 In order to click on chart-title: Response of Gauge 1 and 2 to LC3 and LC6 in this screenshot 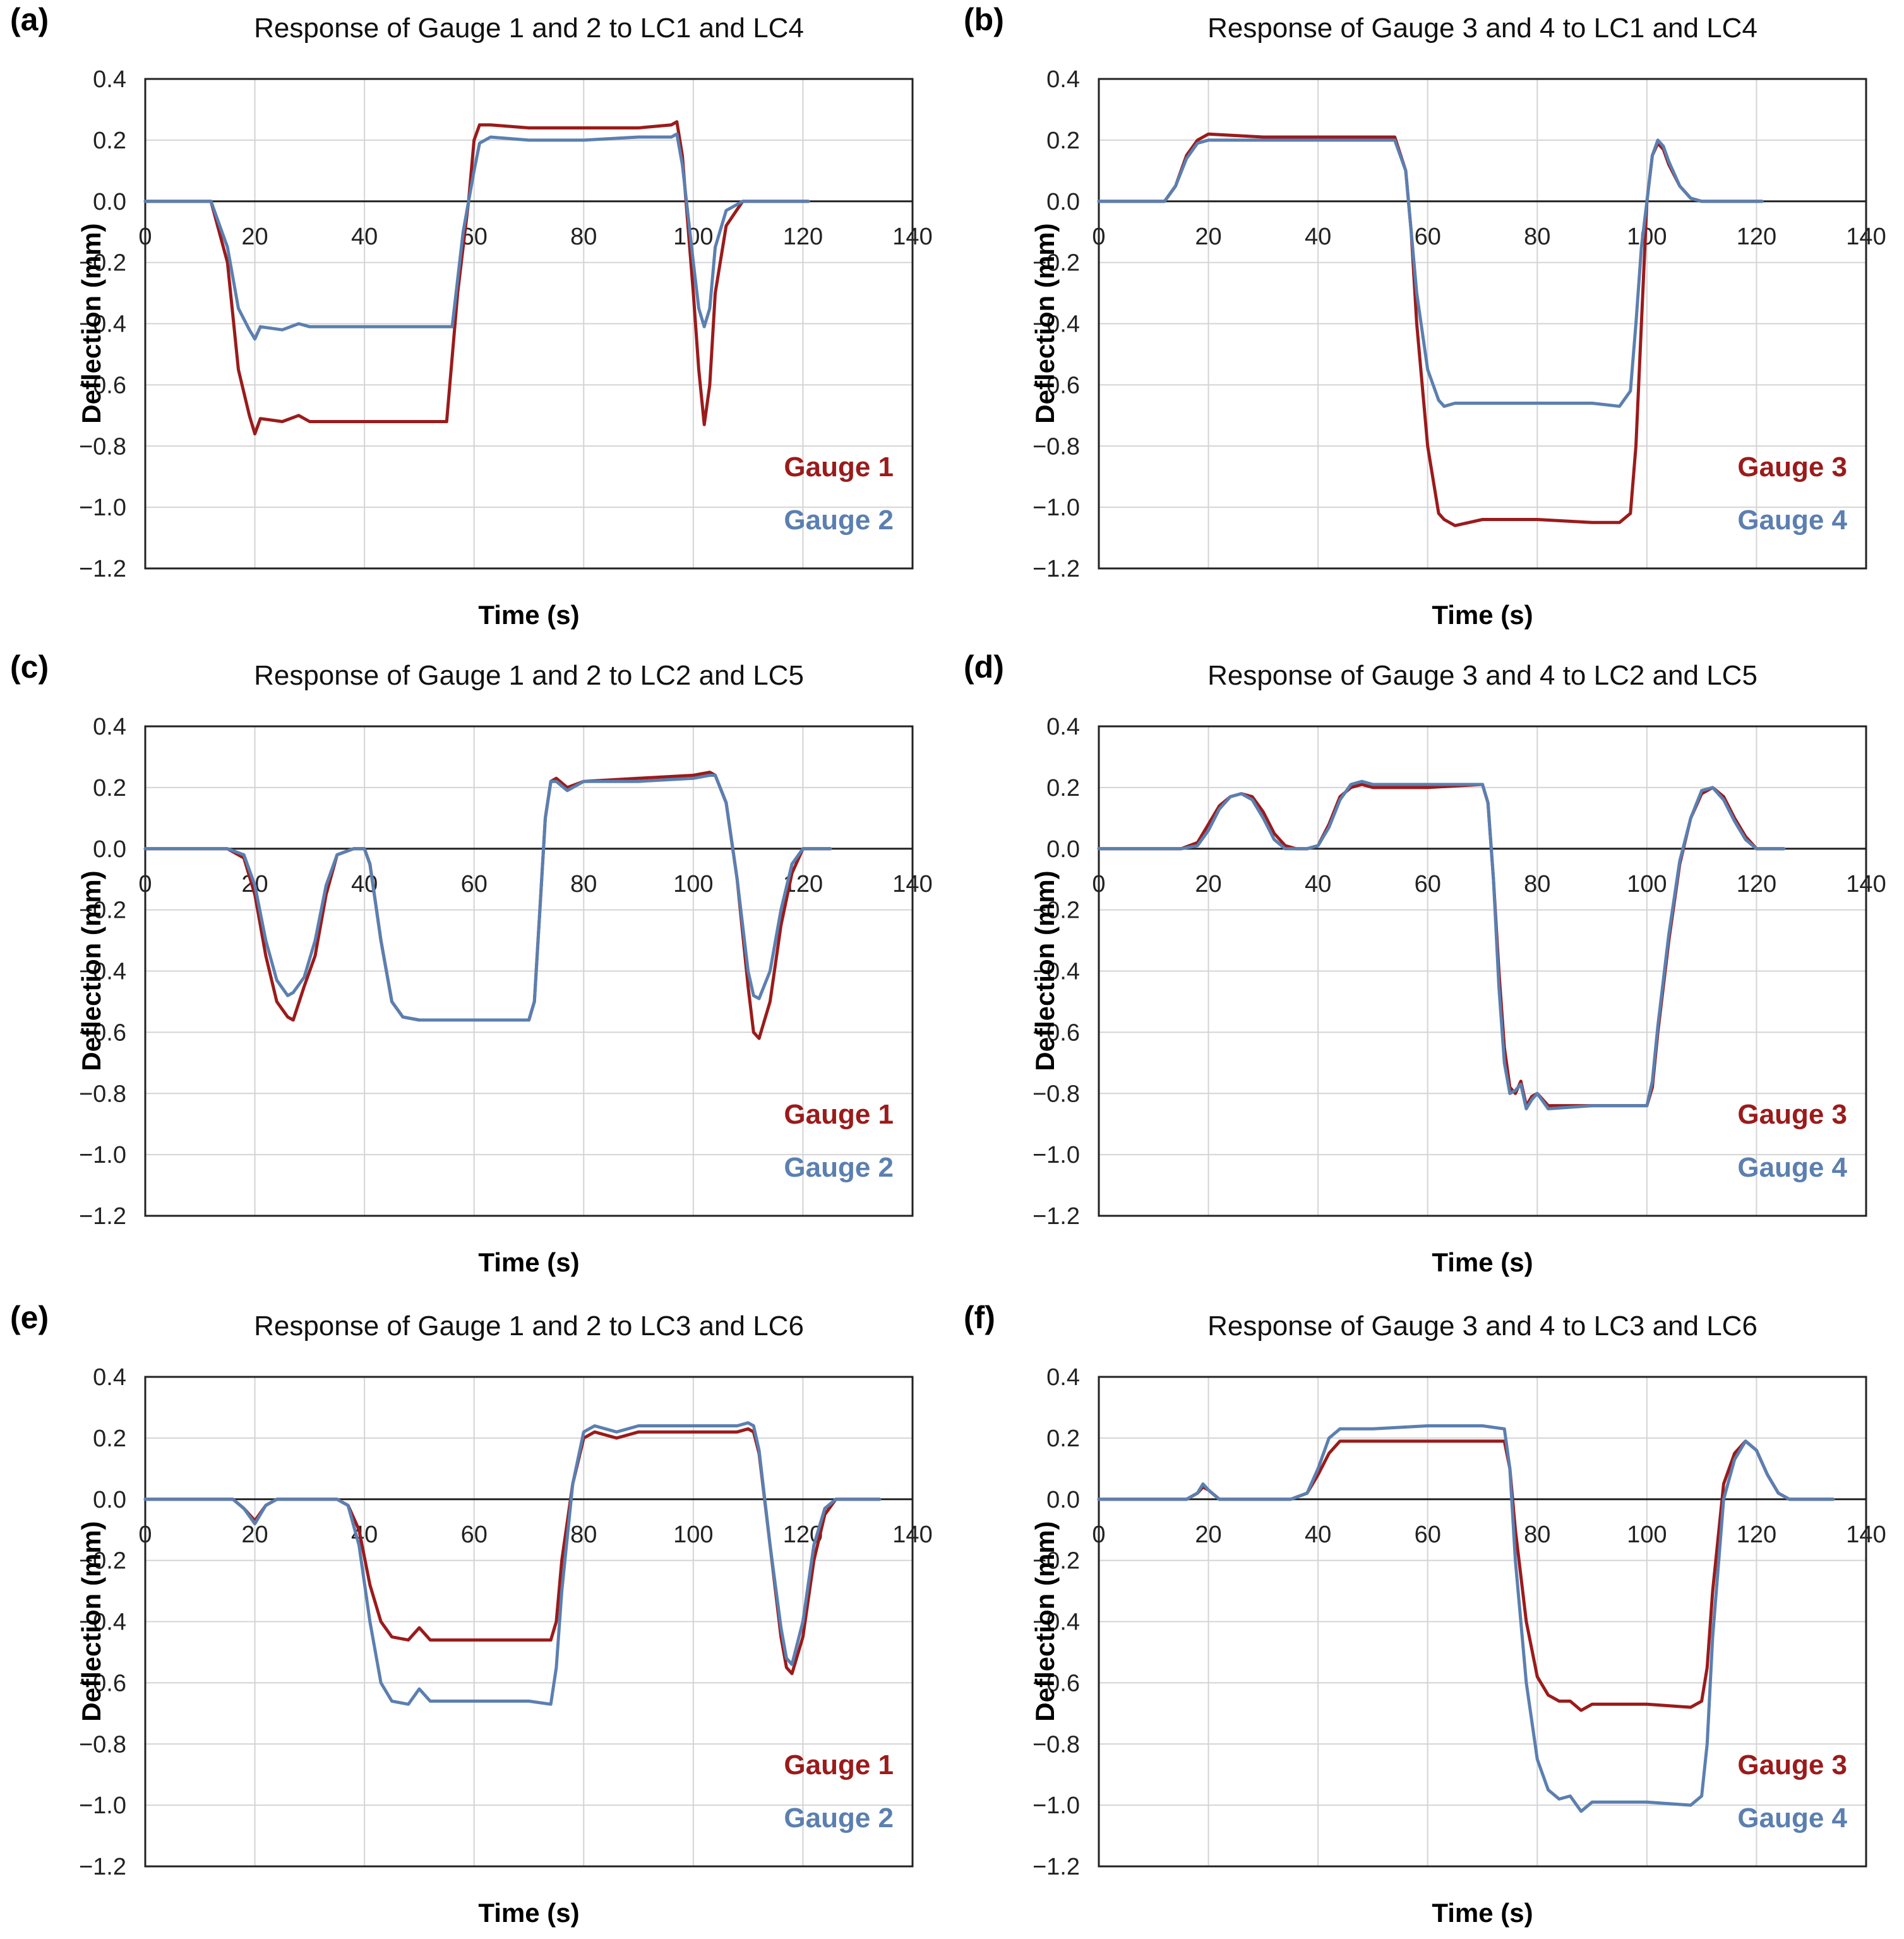, I will do `click(529, 1326)`.